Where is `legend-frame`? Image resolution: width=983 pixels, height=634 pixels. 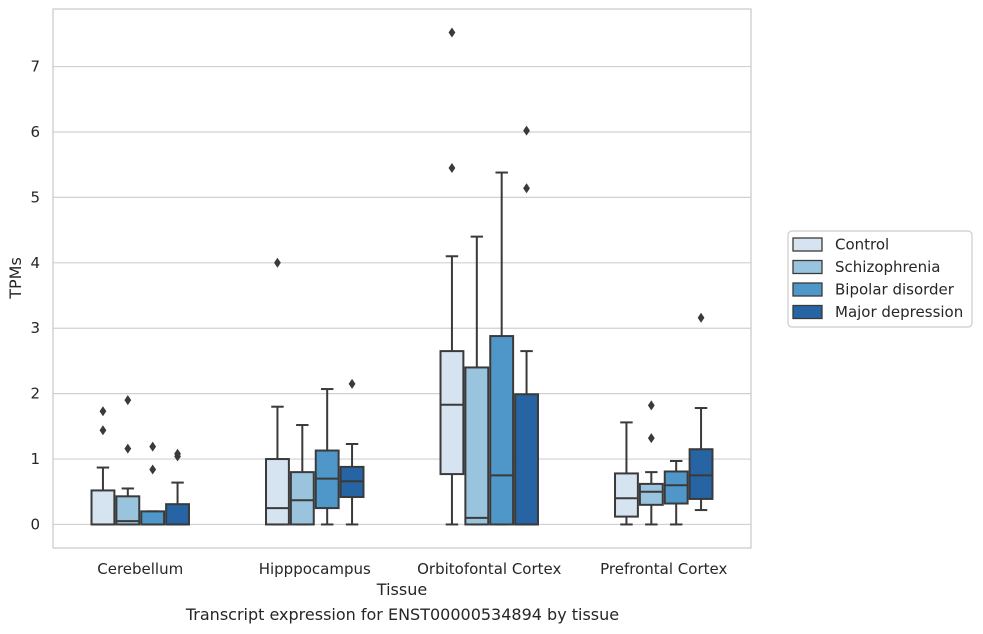
legend-frame is located at coordinates (880, 279).